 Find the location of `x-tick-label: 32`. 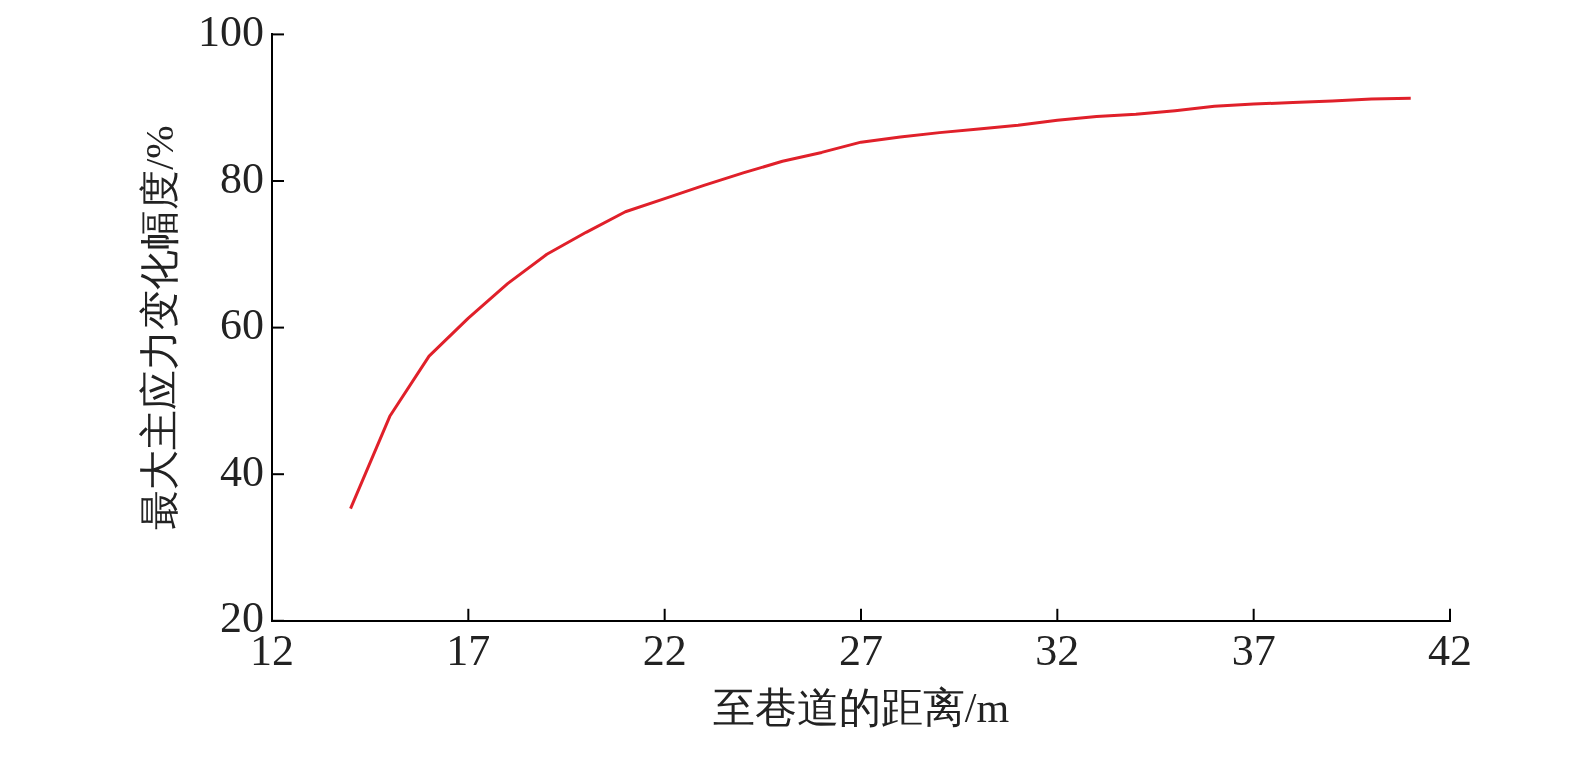

x-tick-label: 32 is located at coordinates (1057, 650).